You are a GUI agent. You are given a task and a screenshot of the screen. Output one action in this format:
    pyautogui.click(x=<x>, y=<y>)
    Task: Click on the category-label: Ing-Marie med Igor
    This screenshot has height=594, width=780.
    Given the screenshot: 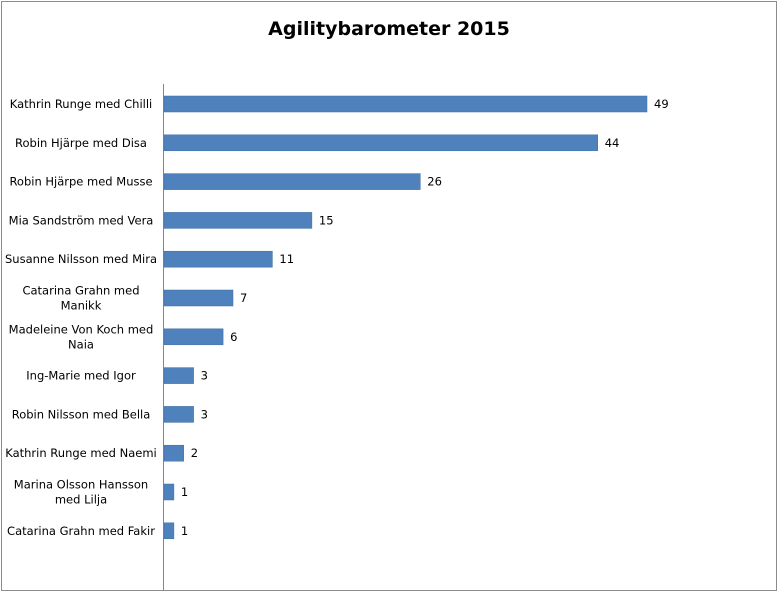 What is the action you would take?
    pyautogui.click(x=81, y=376)
    